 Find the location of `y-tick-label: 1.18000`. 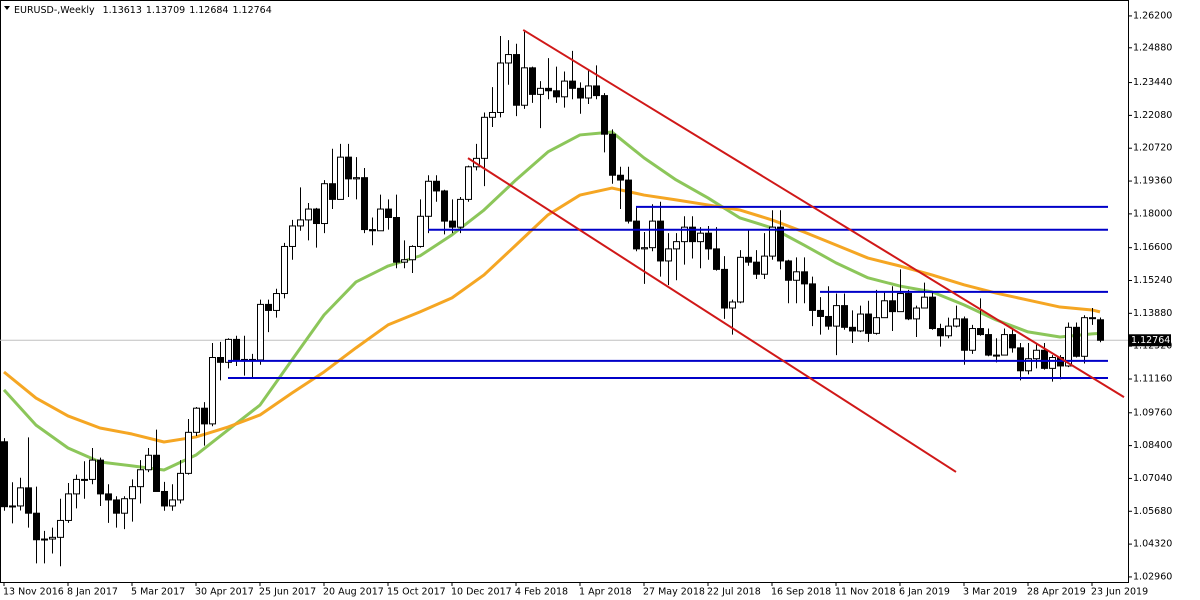

y-tick-label: 1.18000 is located at coordinates (1152, 213).